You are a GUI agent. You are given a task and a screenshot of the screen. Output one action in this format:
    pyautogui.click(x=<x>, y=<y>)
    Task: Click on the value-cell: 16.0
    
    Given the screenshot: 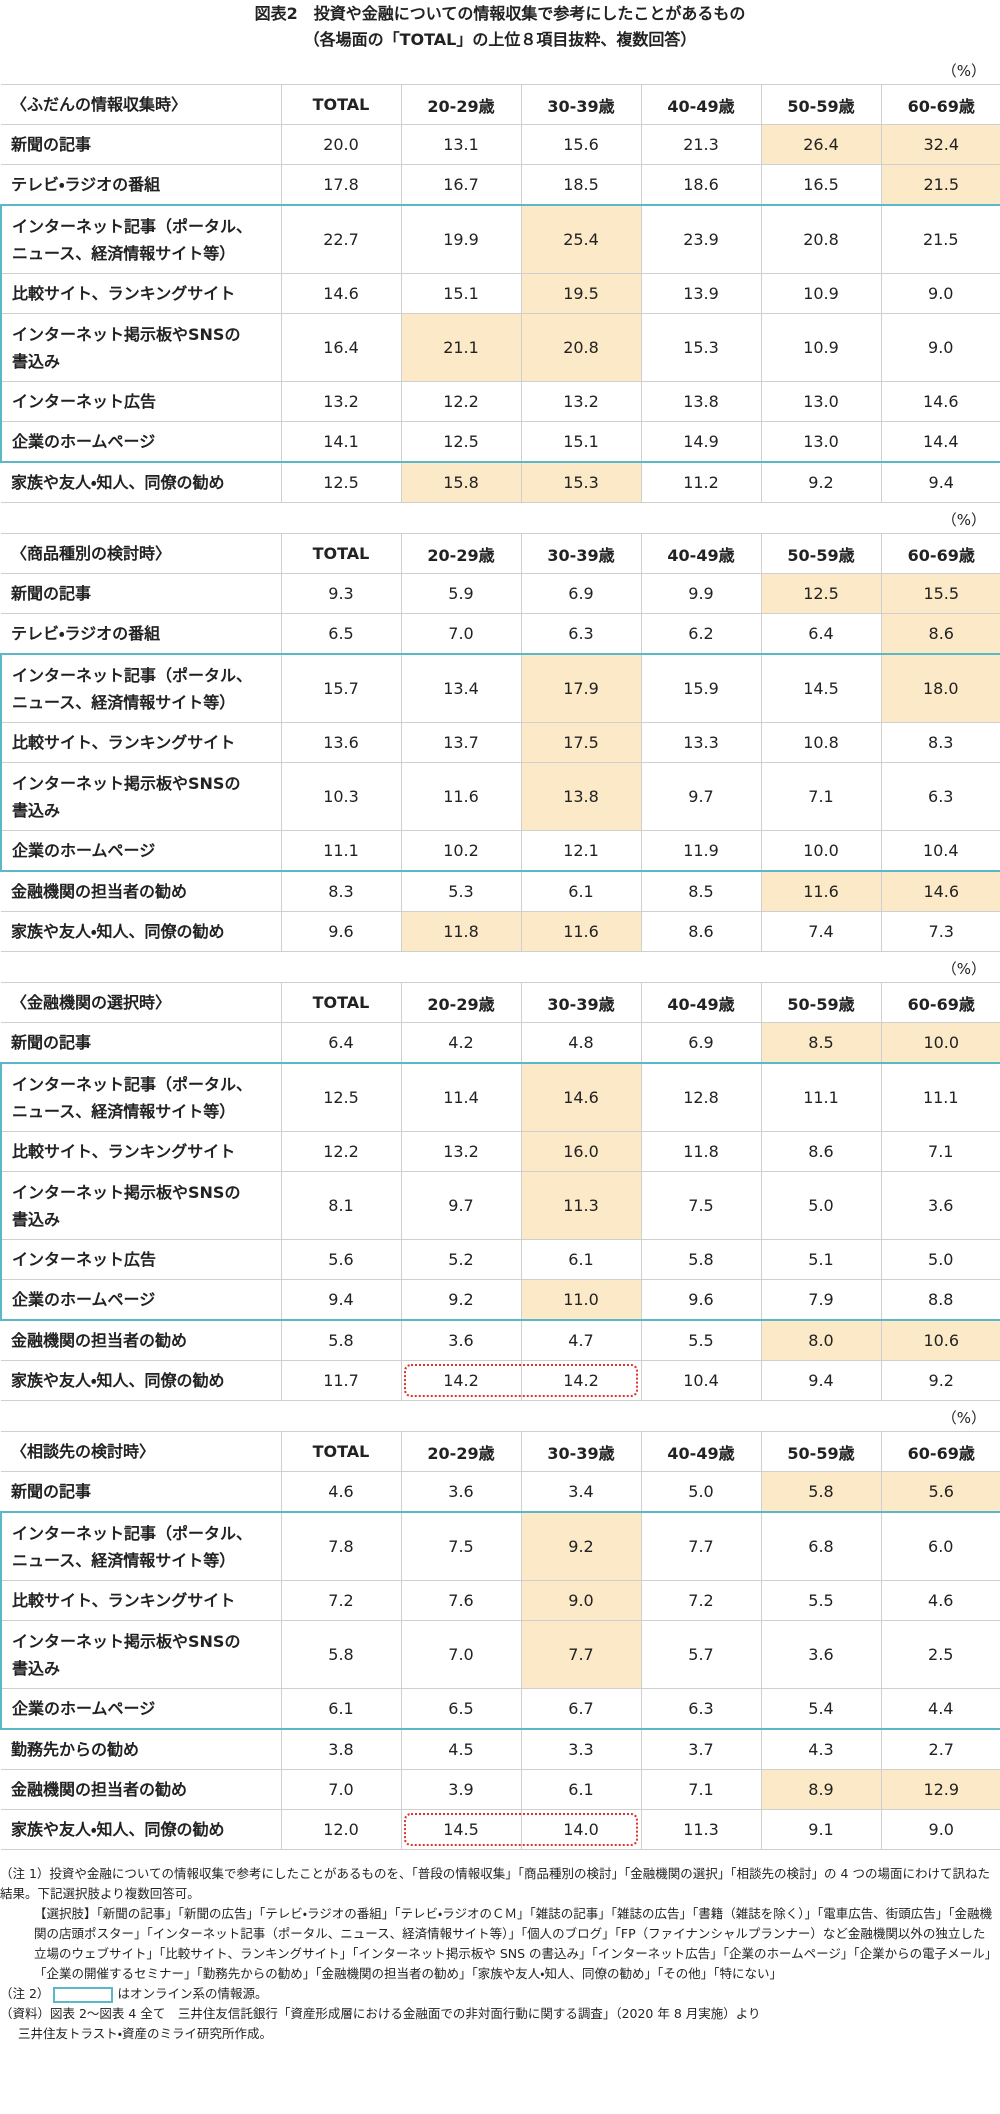 What is the action you would take?
    pyautogui.click(x=581, y=1151)
    